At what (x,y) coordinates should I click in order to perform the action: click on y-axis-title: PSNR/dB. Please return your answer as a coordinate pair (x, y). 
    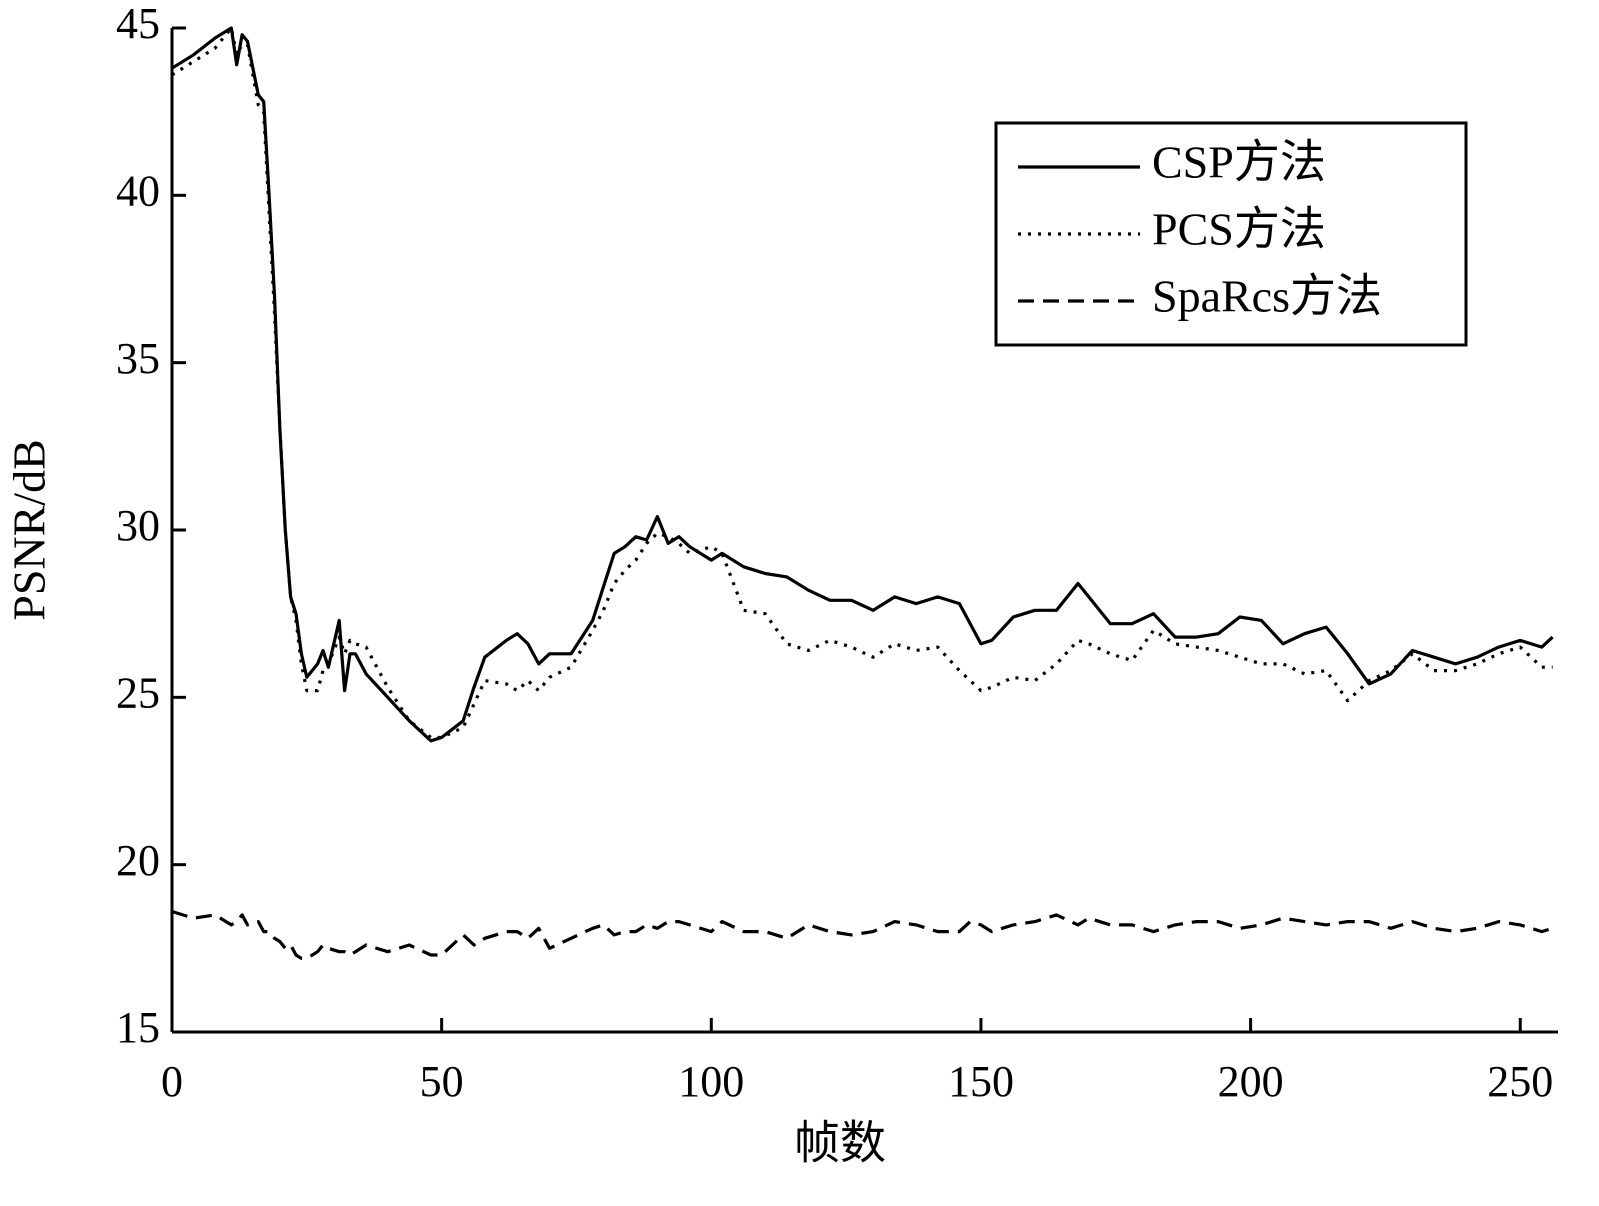
    Looking at the image, I should click on (29, 530).